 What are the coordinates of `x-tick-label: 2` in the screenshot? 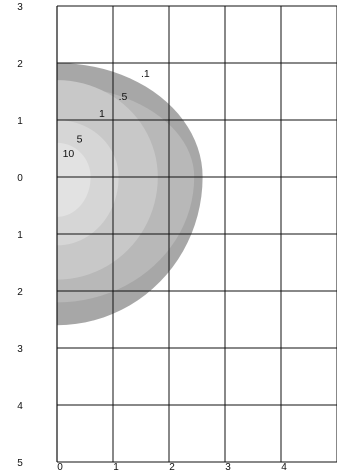 It's located at (172, 467).